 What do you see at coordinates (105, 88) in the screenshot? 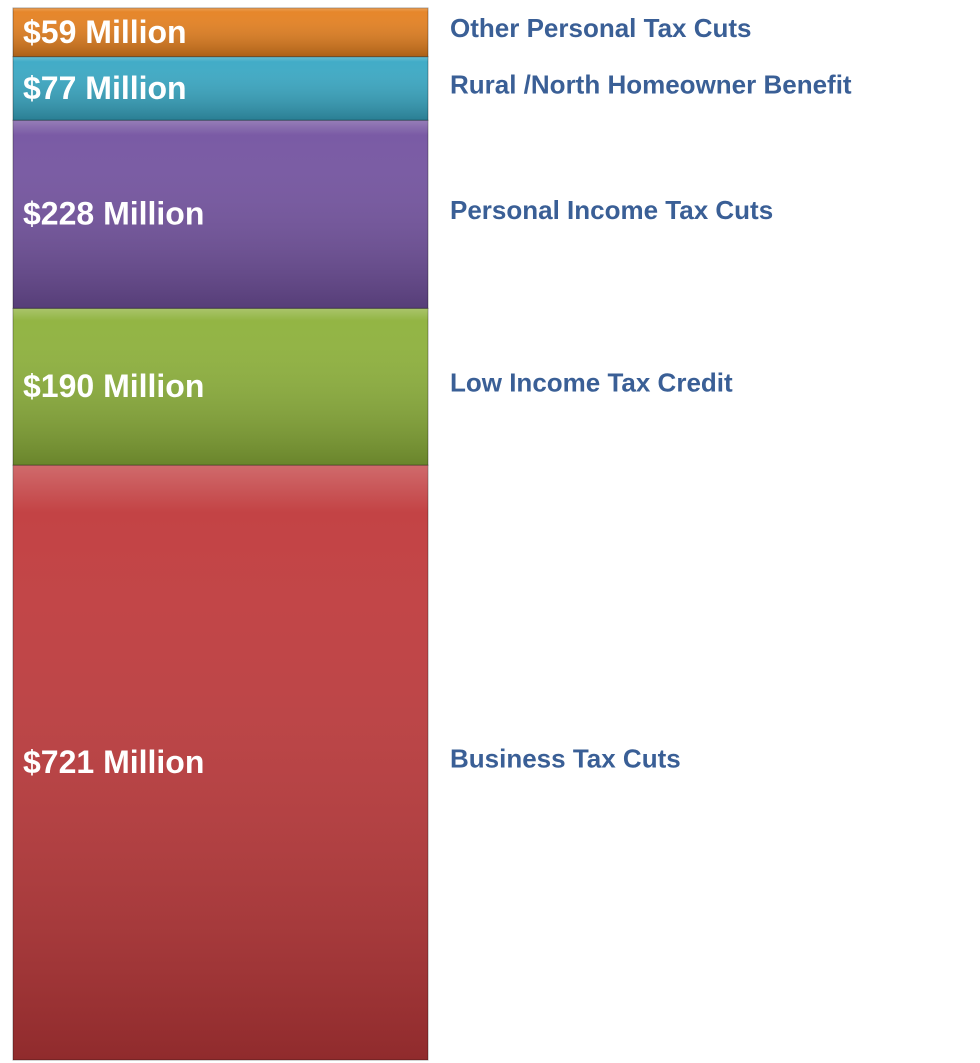
I see `value-label: $77 Million` at bounding box center [105, 88].